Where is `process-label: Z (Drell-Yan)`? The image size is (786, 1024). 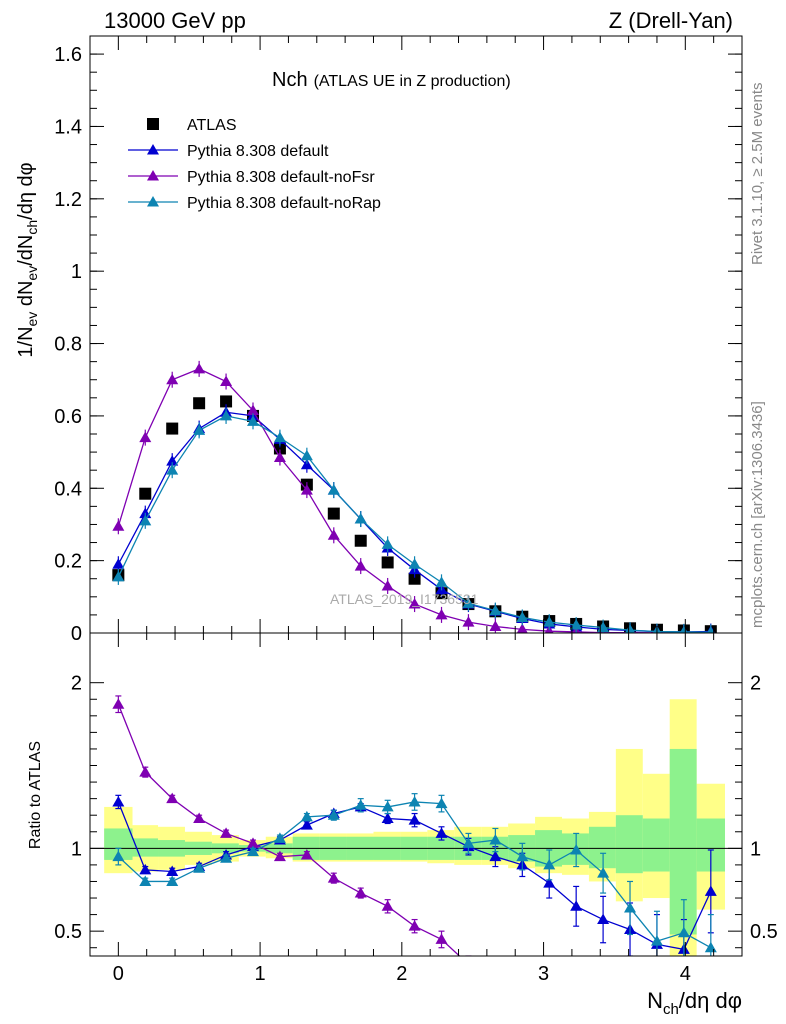 process-label: Z (Drell-Yan) is located at coordinates (671, 20).